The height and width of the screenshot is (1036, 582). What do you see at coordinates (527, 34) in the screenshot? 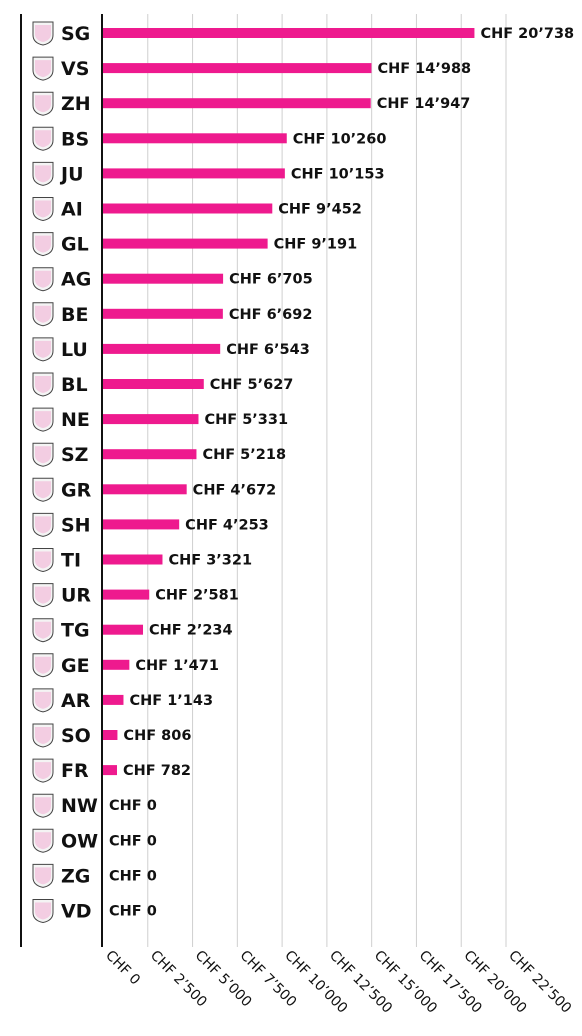
I see `data-label: CHF 20’738` at bounding box center [527, 34].